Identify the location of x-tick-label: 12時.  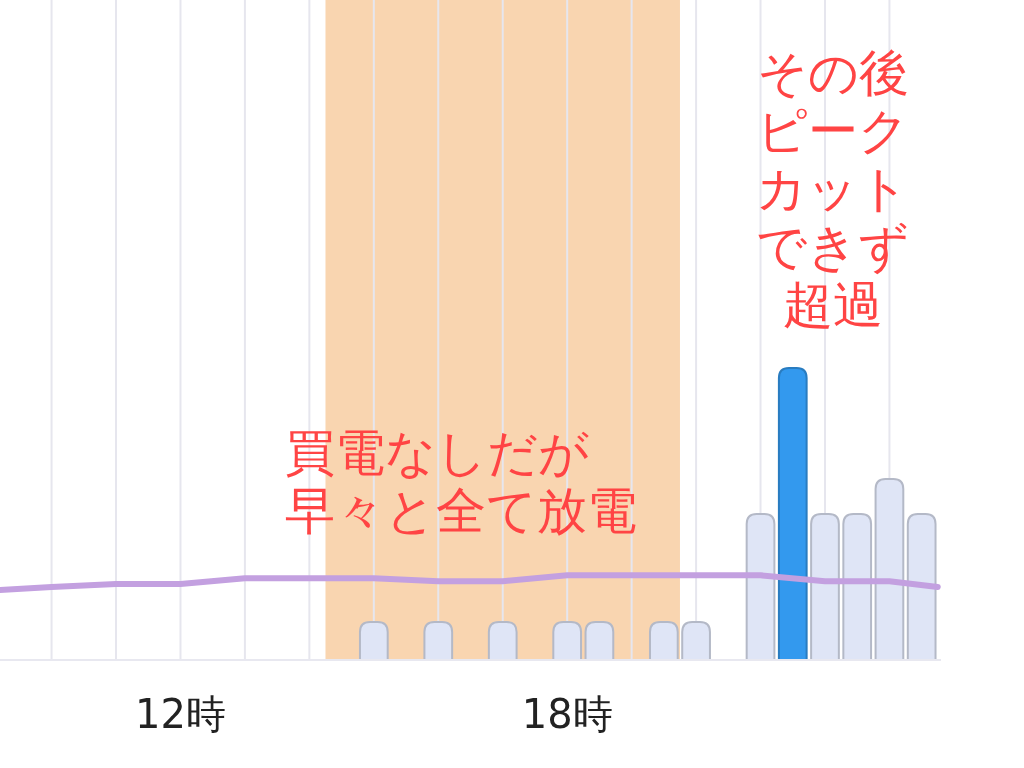
(180, 714).